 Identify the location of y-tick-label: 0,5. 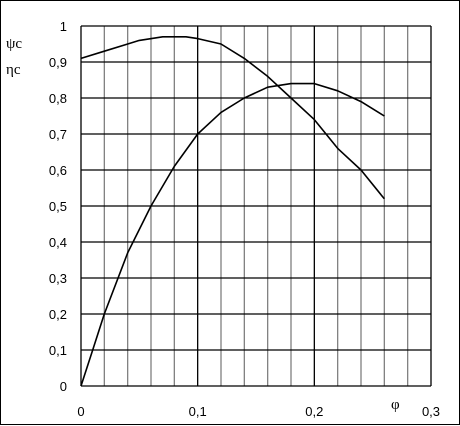
(58, 206).